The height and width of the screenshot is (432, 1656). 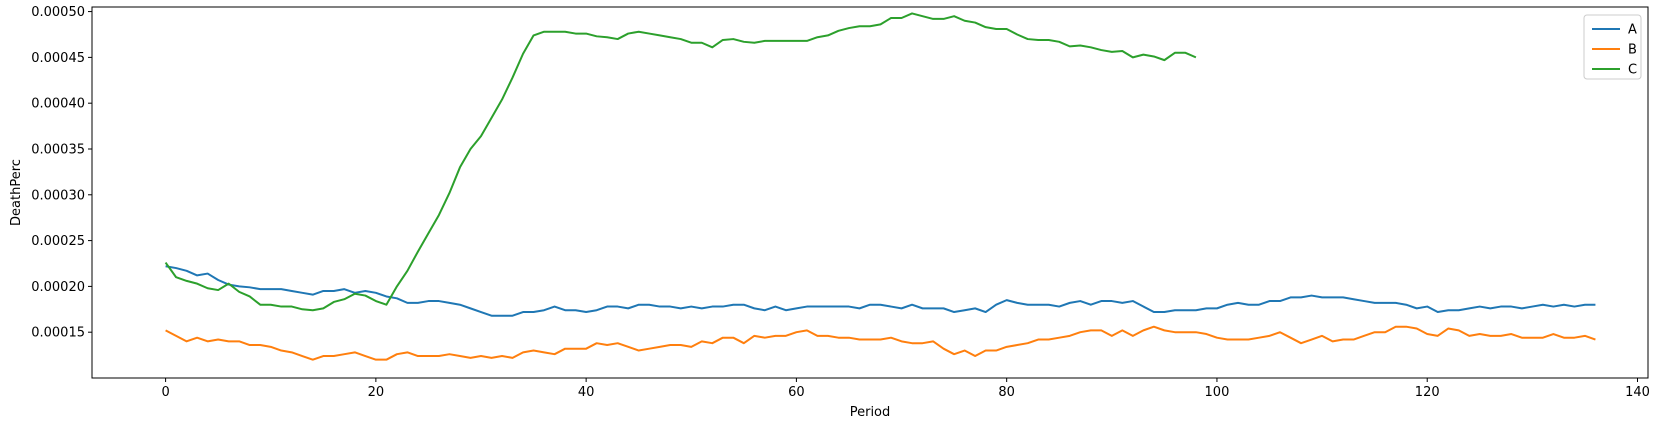 I want to click on y-tick-label: 0.00015, so click(x=58, y=333).